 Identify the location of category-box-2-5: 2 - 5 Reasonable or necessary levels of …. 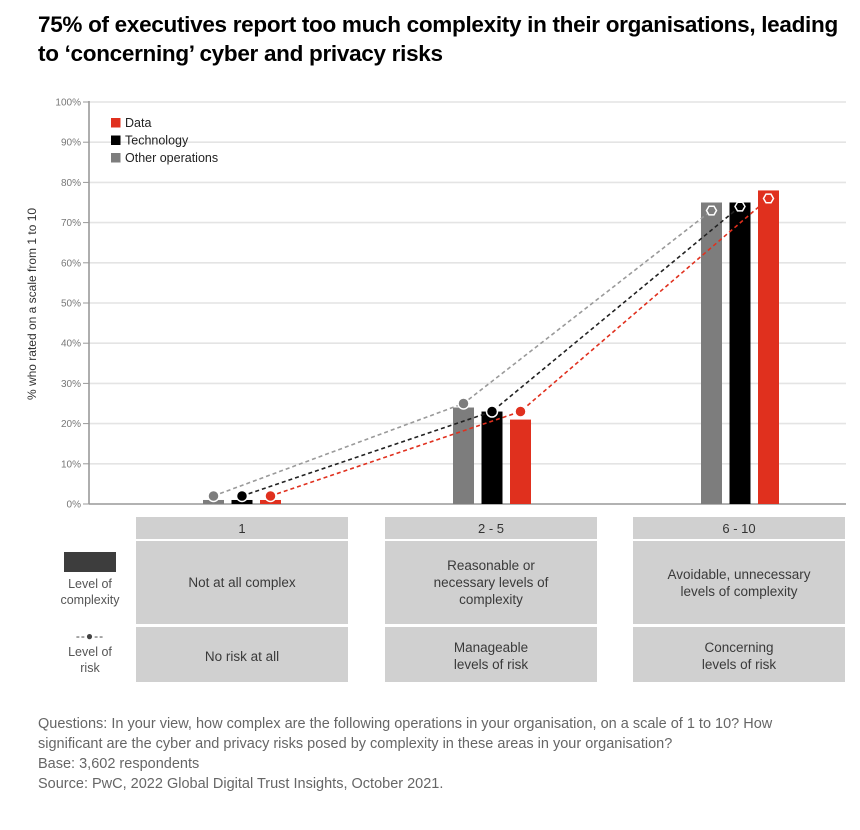
(491, 599).